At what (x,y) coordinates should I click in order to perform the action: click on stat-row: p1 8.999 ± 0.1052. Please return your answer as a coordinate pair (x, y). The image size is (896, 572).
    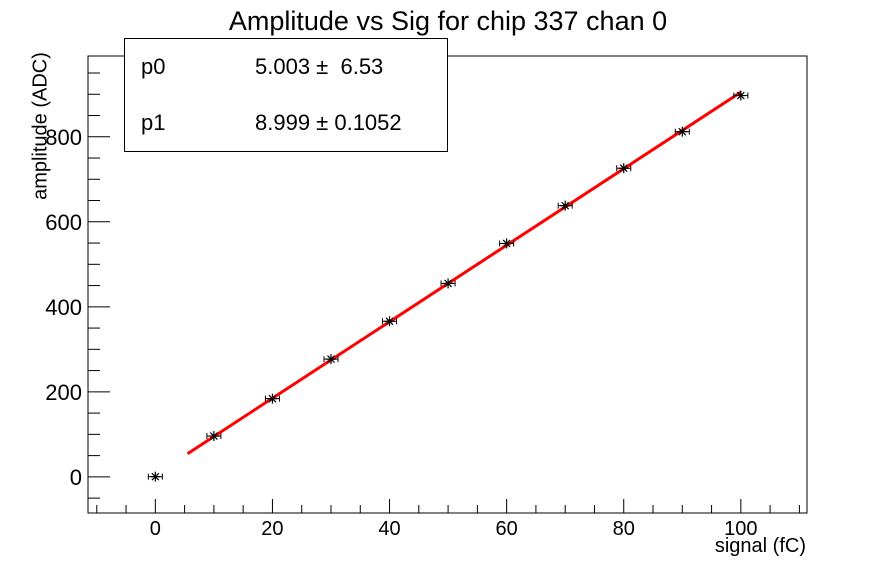
    Looking at the image, I should click on (286, 123).